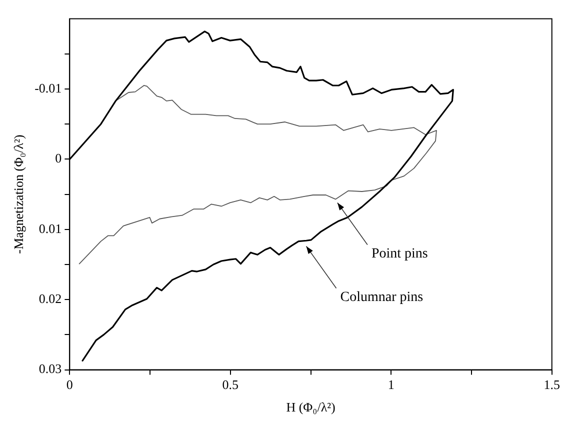  I want to click on y-tick-label: 0, so click(58, 158).